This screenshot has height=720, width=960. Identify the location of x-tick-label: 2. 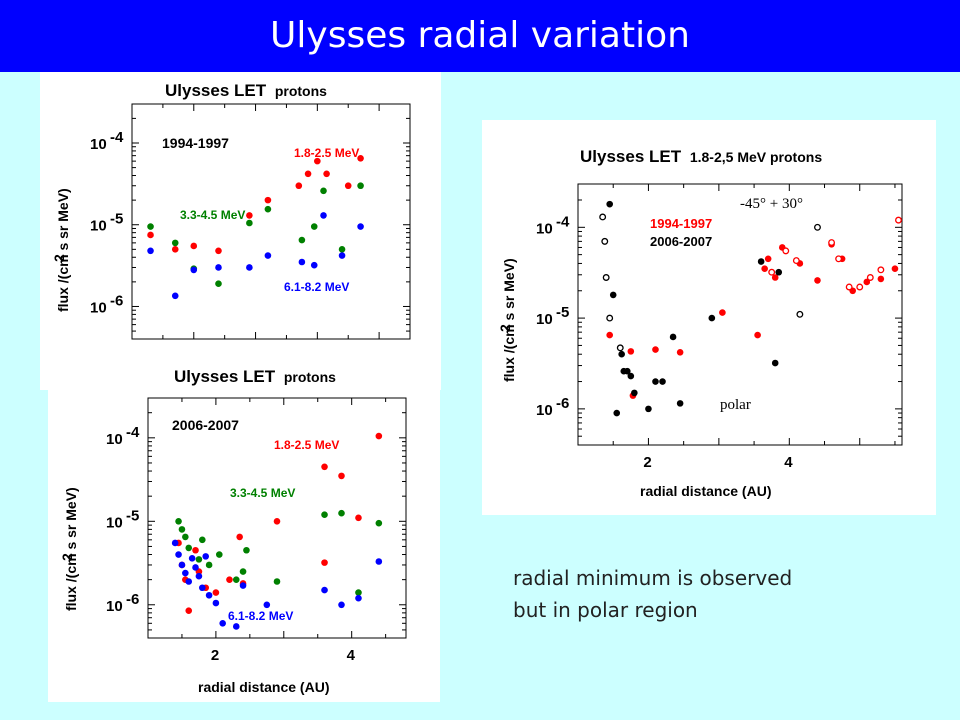
(215, 655).